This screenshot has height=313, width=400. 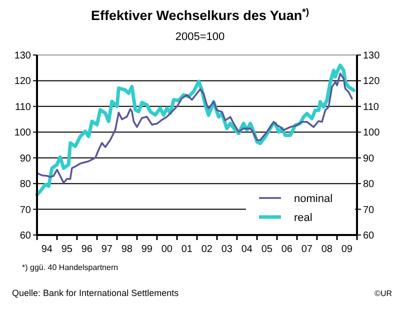 I want to click on x-tick-label: 05, so click(x=267, y=249).